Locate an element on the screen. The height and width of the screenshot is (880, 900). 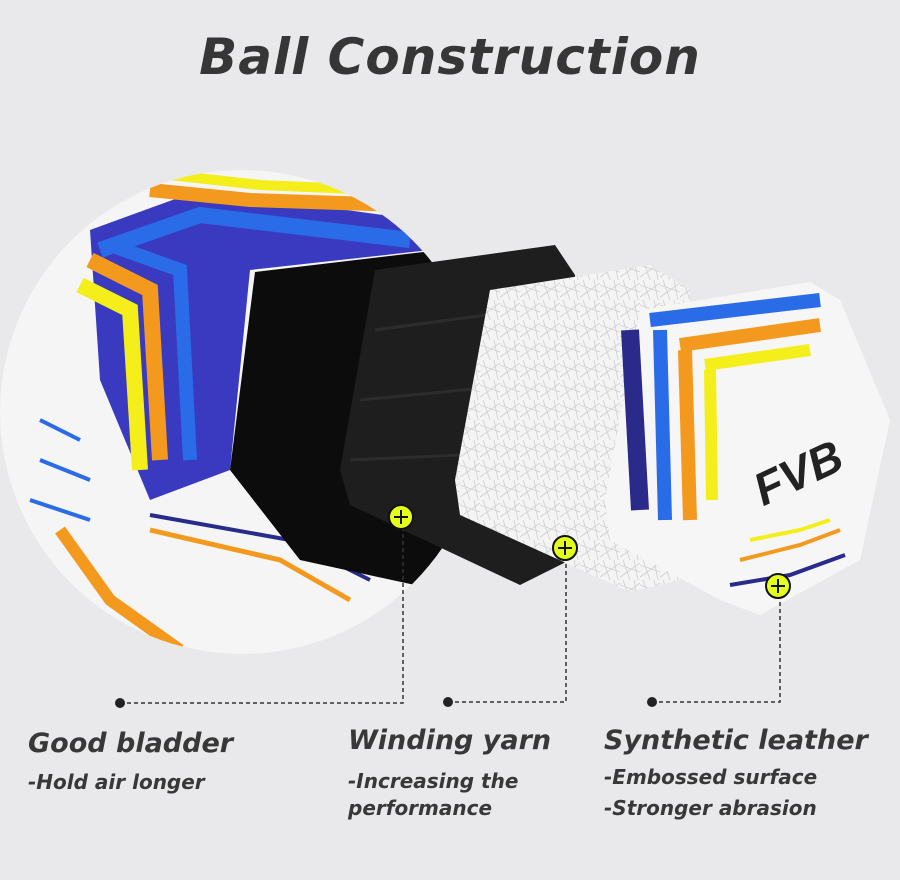
yarn-title: Winding yarn is located at coordinates (450, 740).